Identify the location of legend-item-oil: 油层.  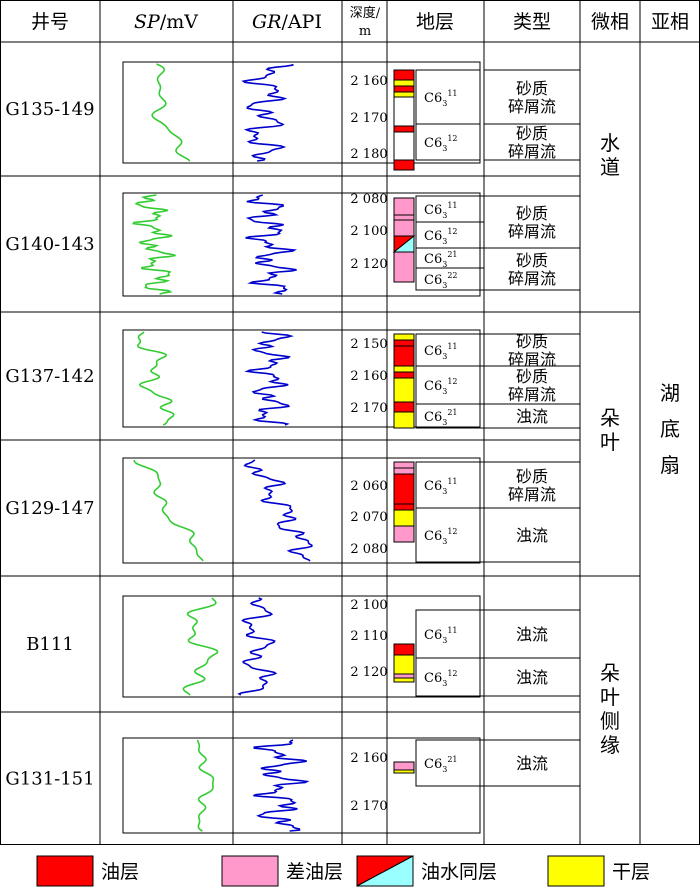
(87, 871).